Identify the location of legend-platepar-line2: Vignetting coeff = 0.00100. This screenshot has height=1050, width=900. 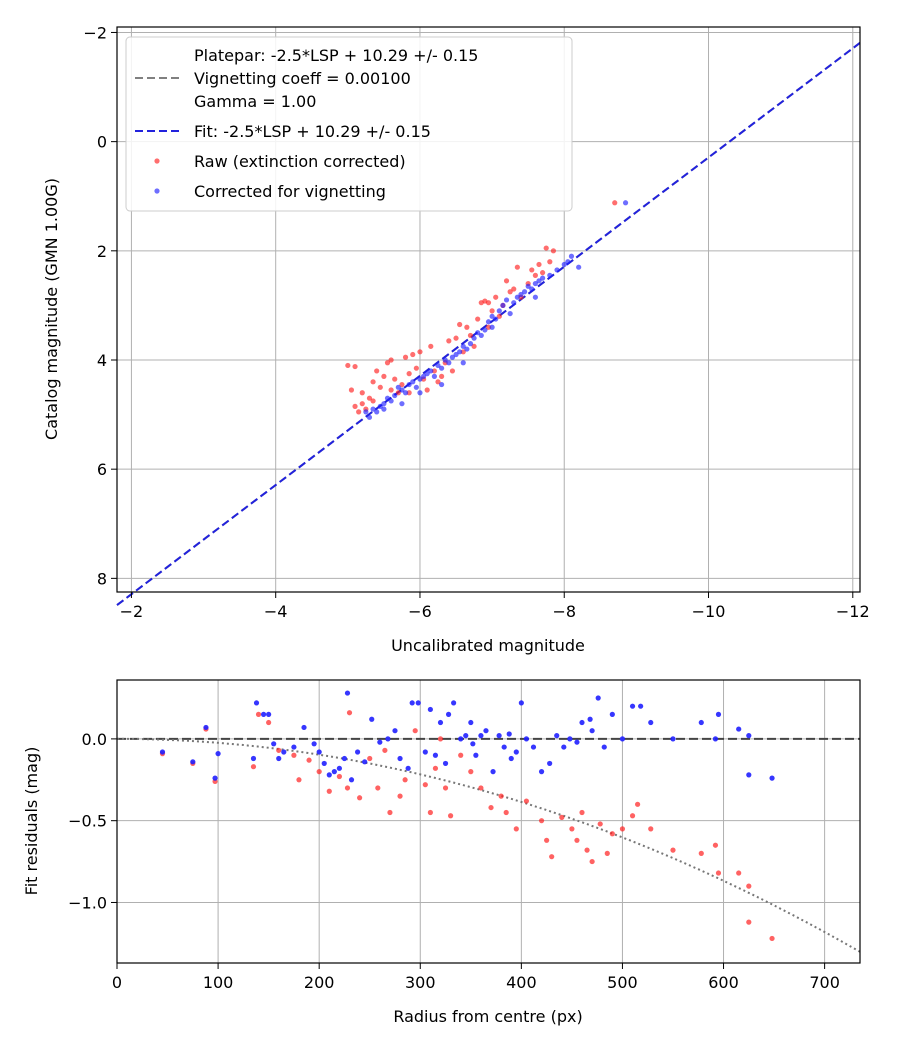
(302, 78).